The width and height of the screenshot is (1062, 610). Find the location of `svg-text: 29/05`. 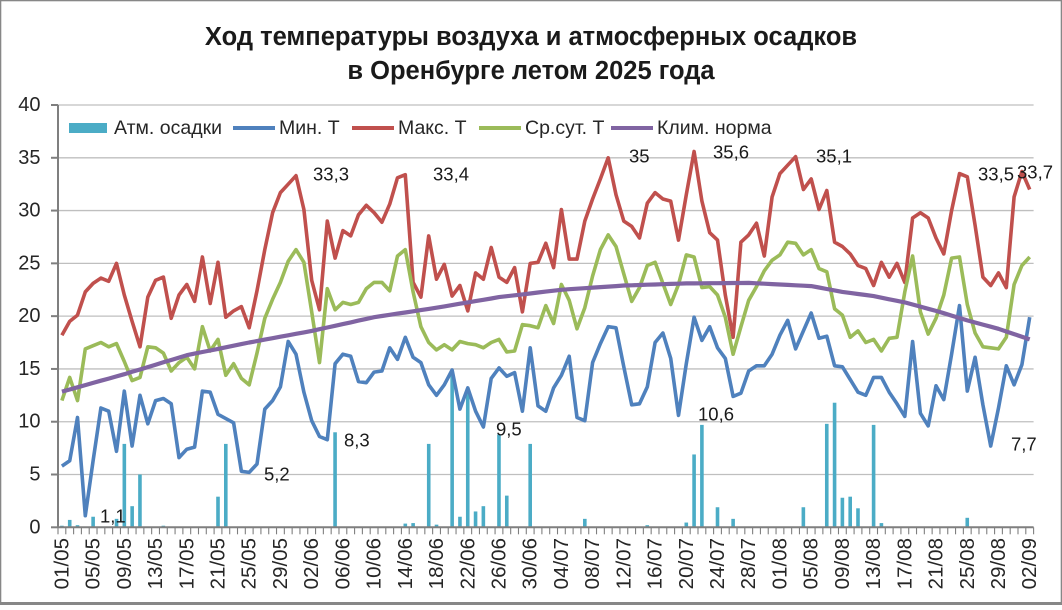

svg-text: 29/05 is located at coordinates (280, 563).